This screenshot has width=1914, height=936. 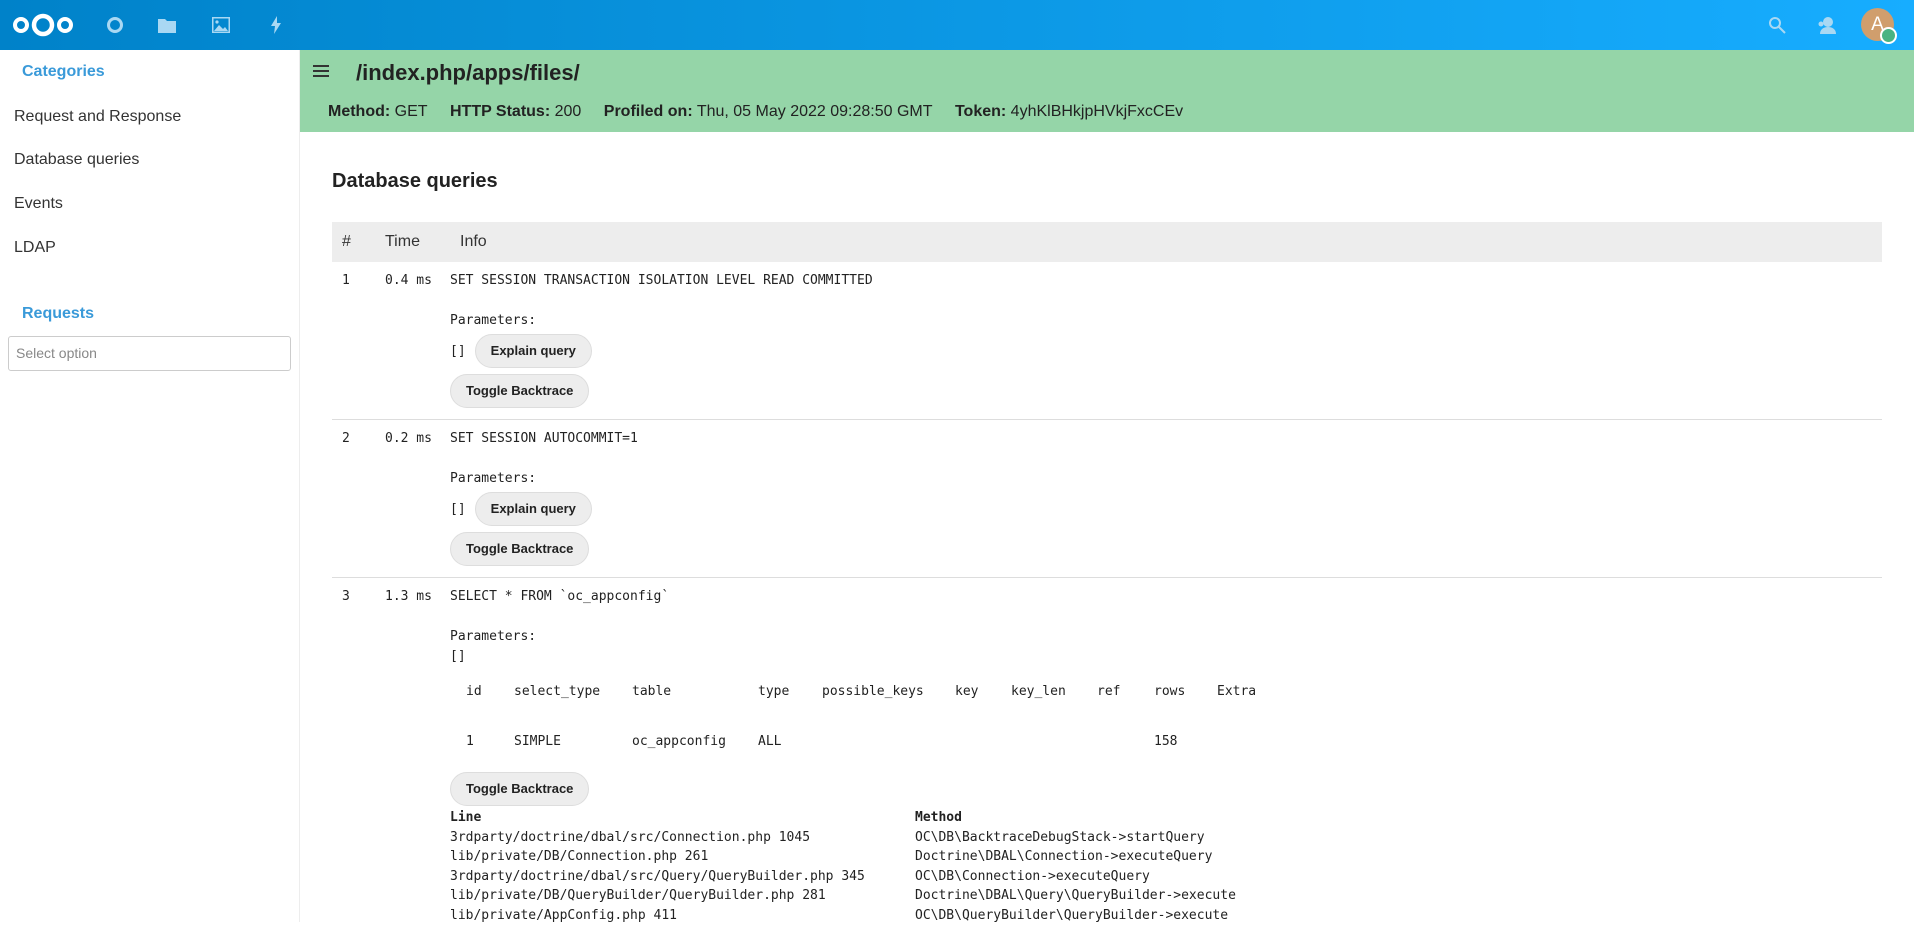 I want to click on activity-icon, so click(x=276, y=25).